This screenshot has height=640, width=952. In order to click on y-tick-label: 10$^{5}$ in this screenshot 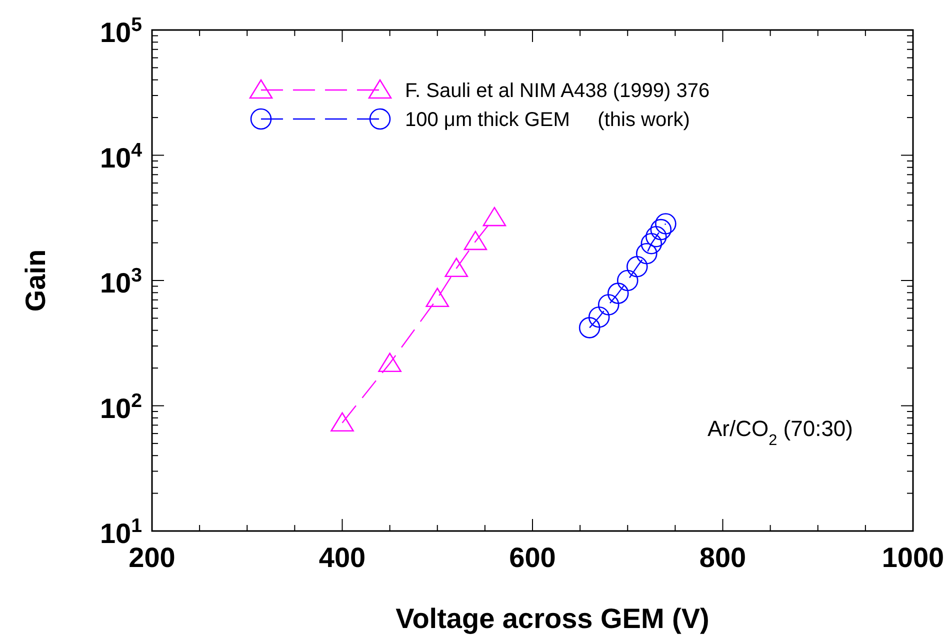, I will do `click(121, 31)`.